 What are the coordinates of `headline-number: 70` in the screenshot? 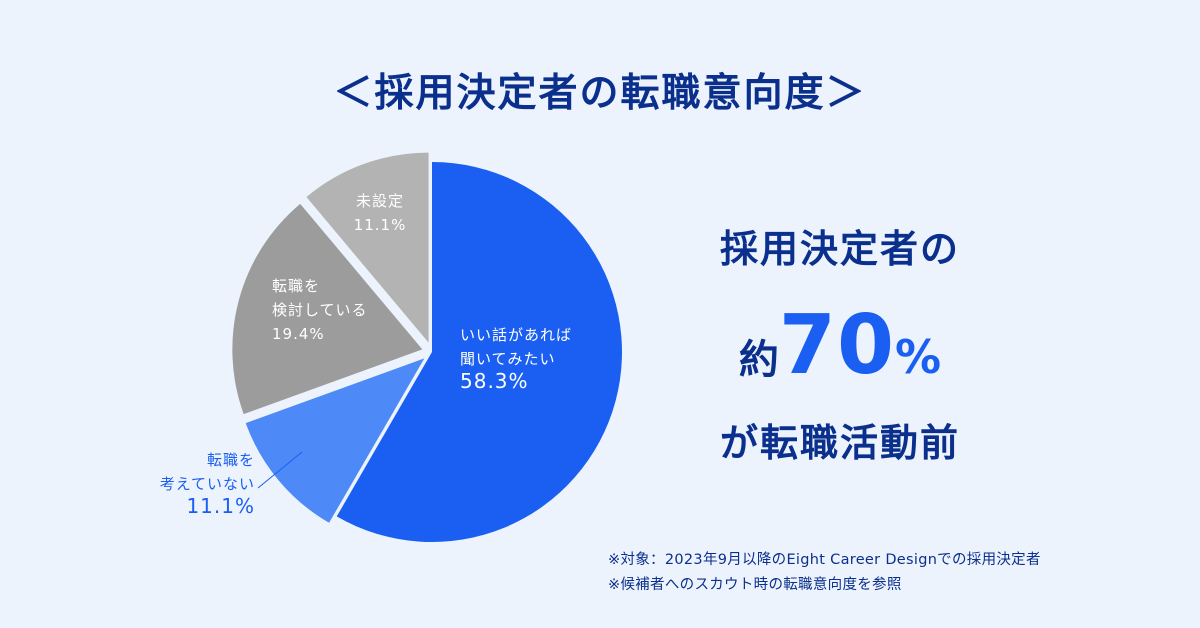 It's located at (837, 345).